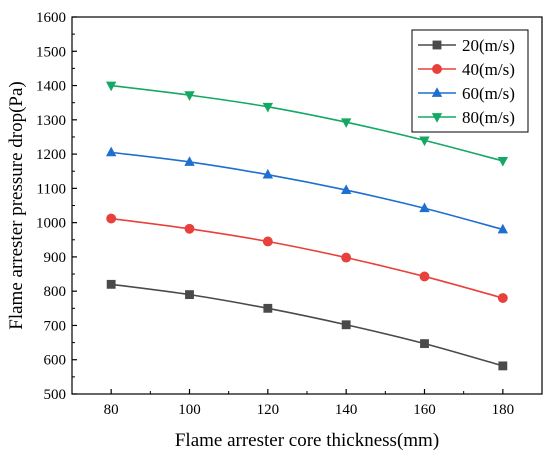 The width and height of the screenshot is (550, 454). I want to click on y-axis-title: Flame arrester pressure drop(Pa), so click(16, 205).